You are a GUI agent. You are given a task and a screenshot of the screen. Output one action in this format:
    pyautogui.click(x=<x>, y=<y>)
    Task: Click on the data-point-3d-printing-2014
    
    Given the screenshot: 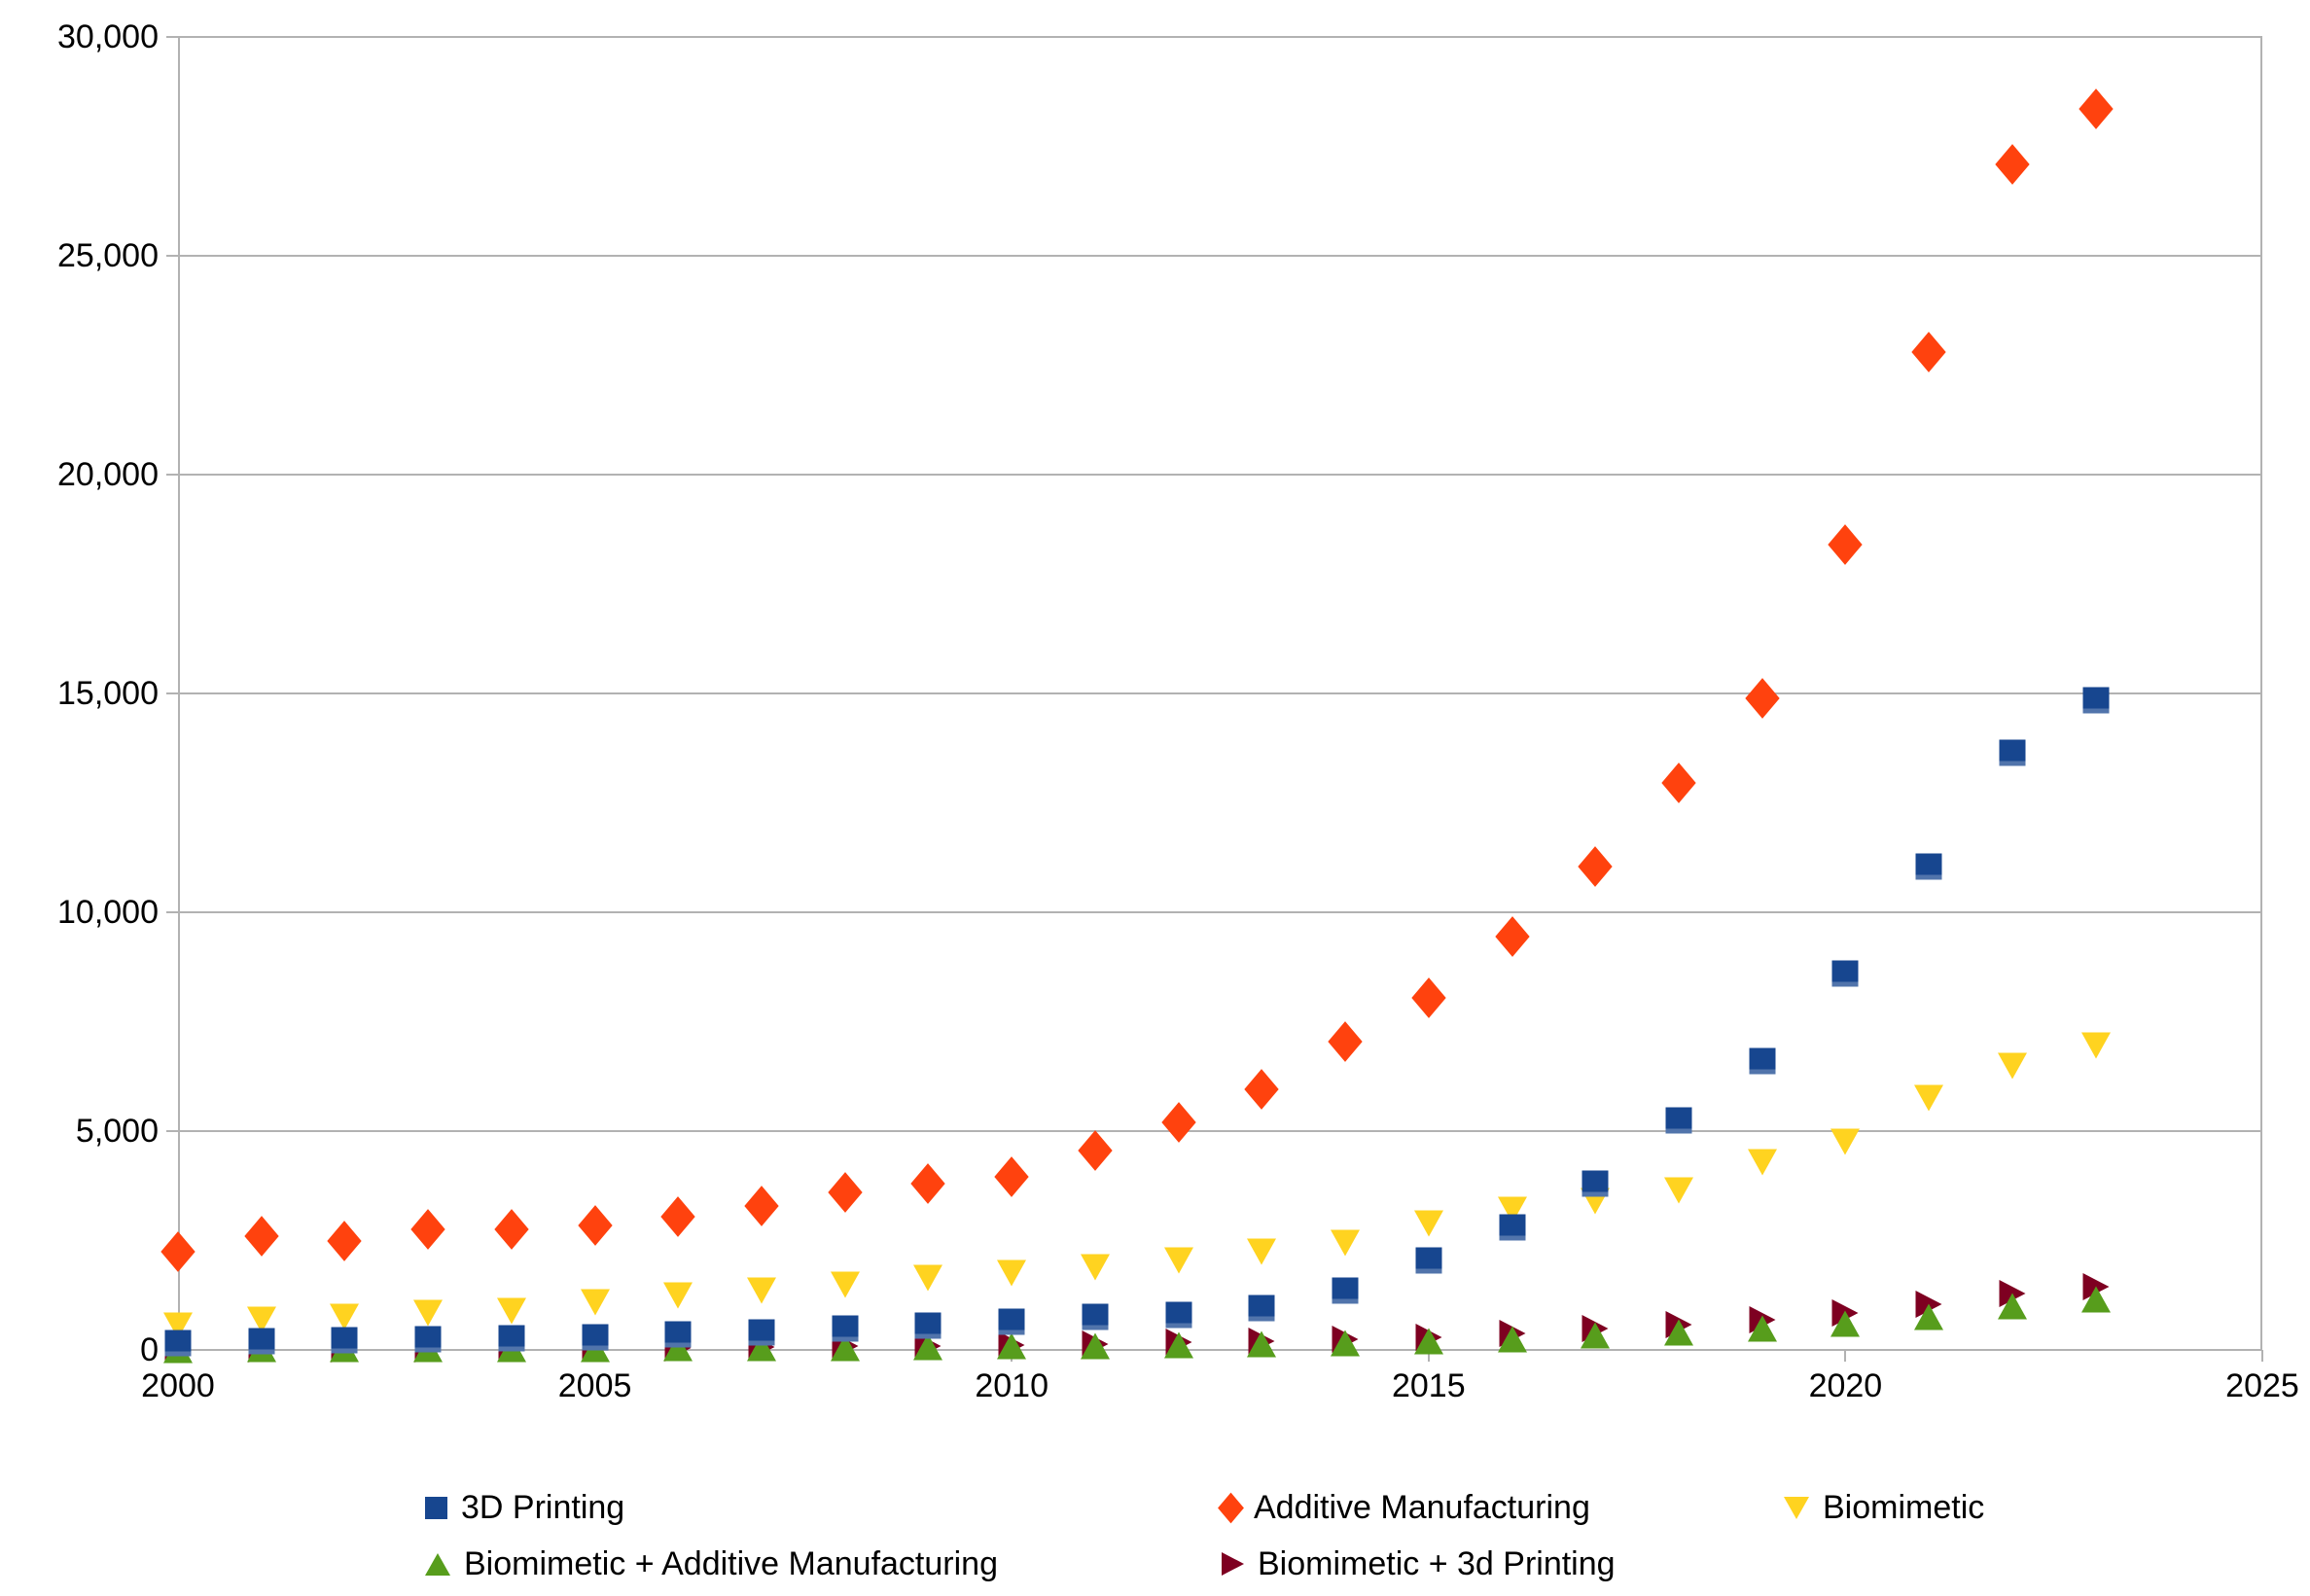 What is the action you would take?
    pyautogui.click(x=1346, y=1291)
    